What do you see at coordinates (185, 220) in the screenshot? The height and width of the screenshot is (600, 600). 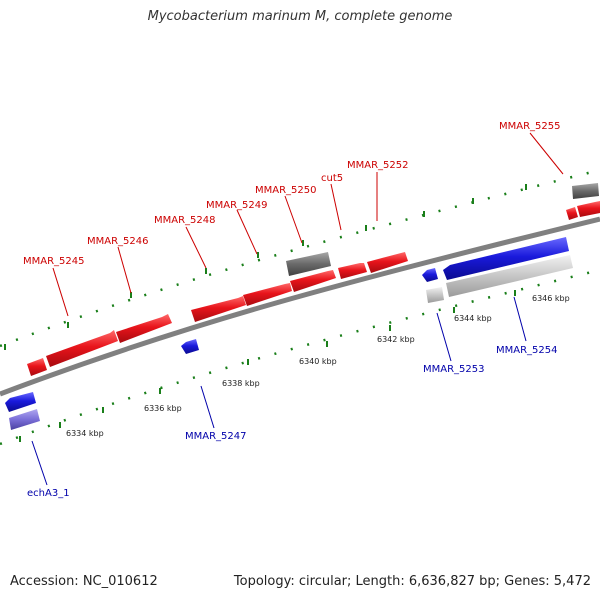 I see `gene-label-mmar-5248: MMAR_5248` at bounding box center [185, 220].